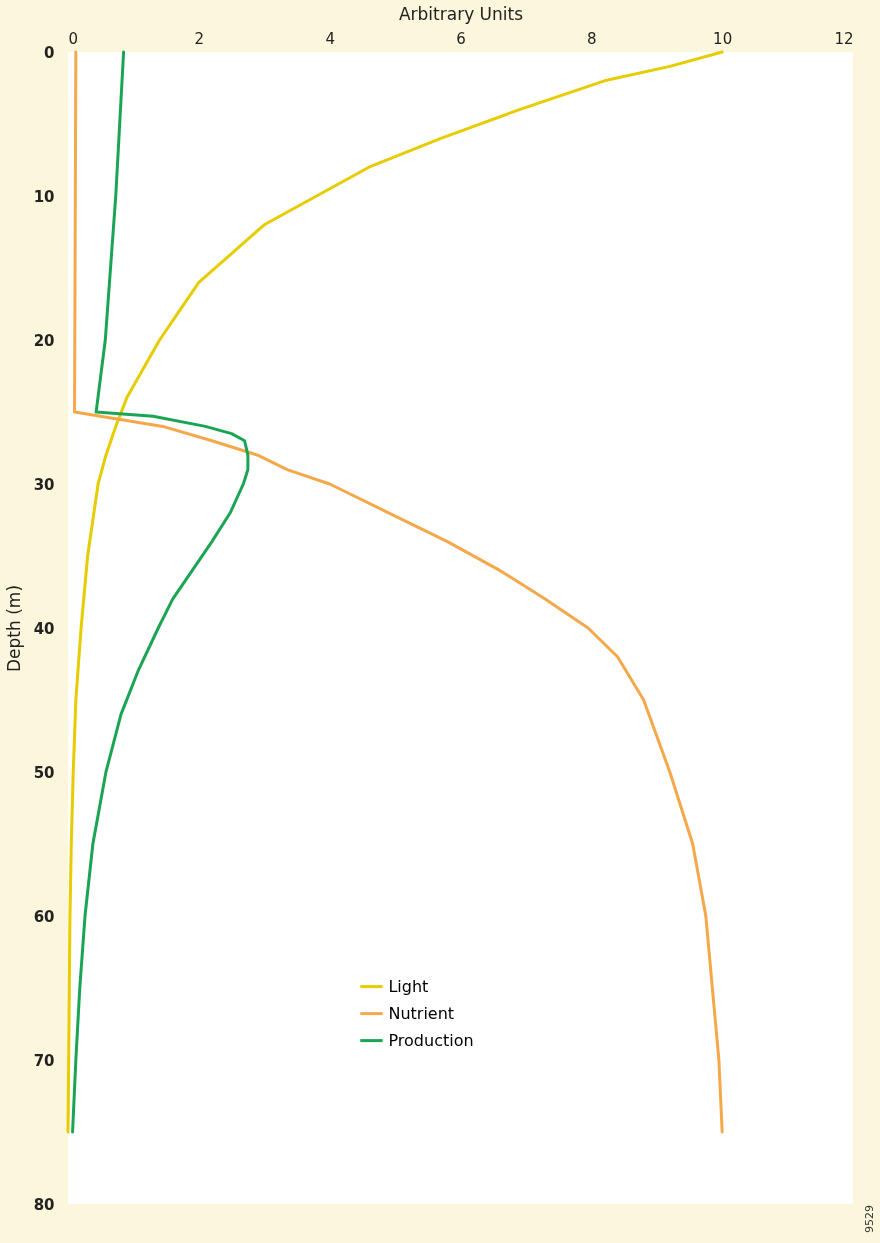 The image size is (880, 1243). Describe the element at coordinates (199, 38) in the screenshot. I see `x-tick-label: 2` at that location.